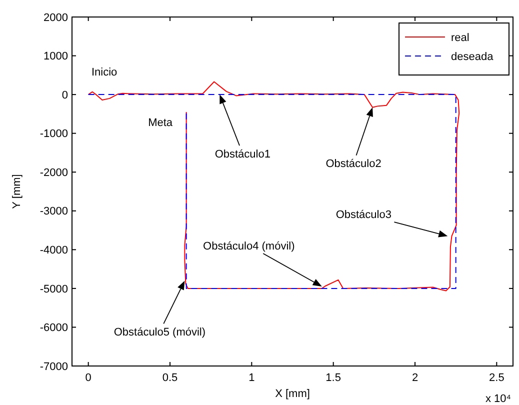 This screenshot has width=519, height=405. I want to click on x-tick-label: 0.5, so click(170, 378).